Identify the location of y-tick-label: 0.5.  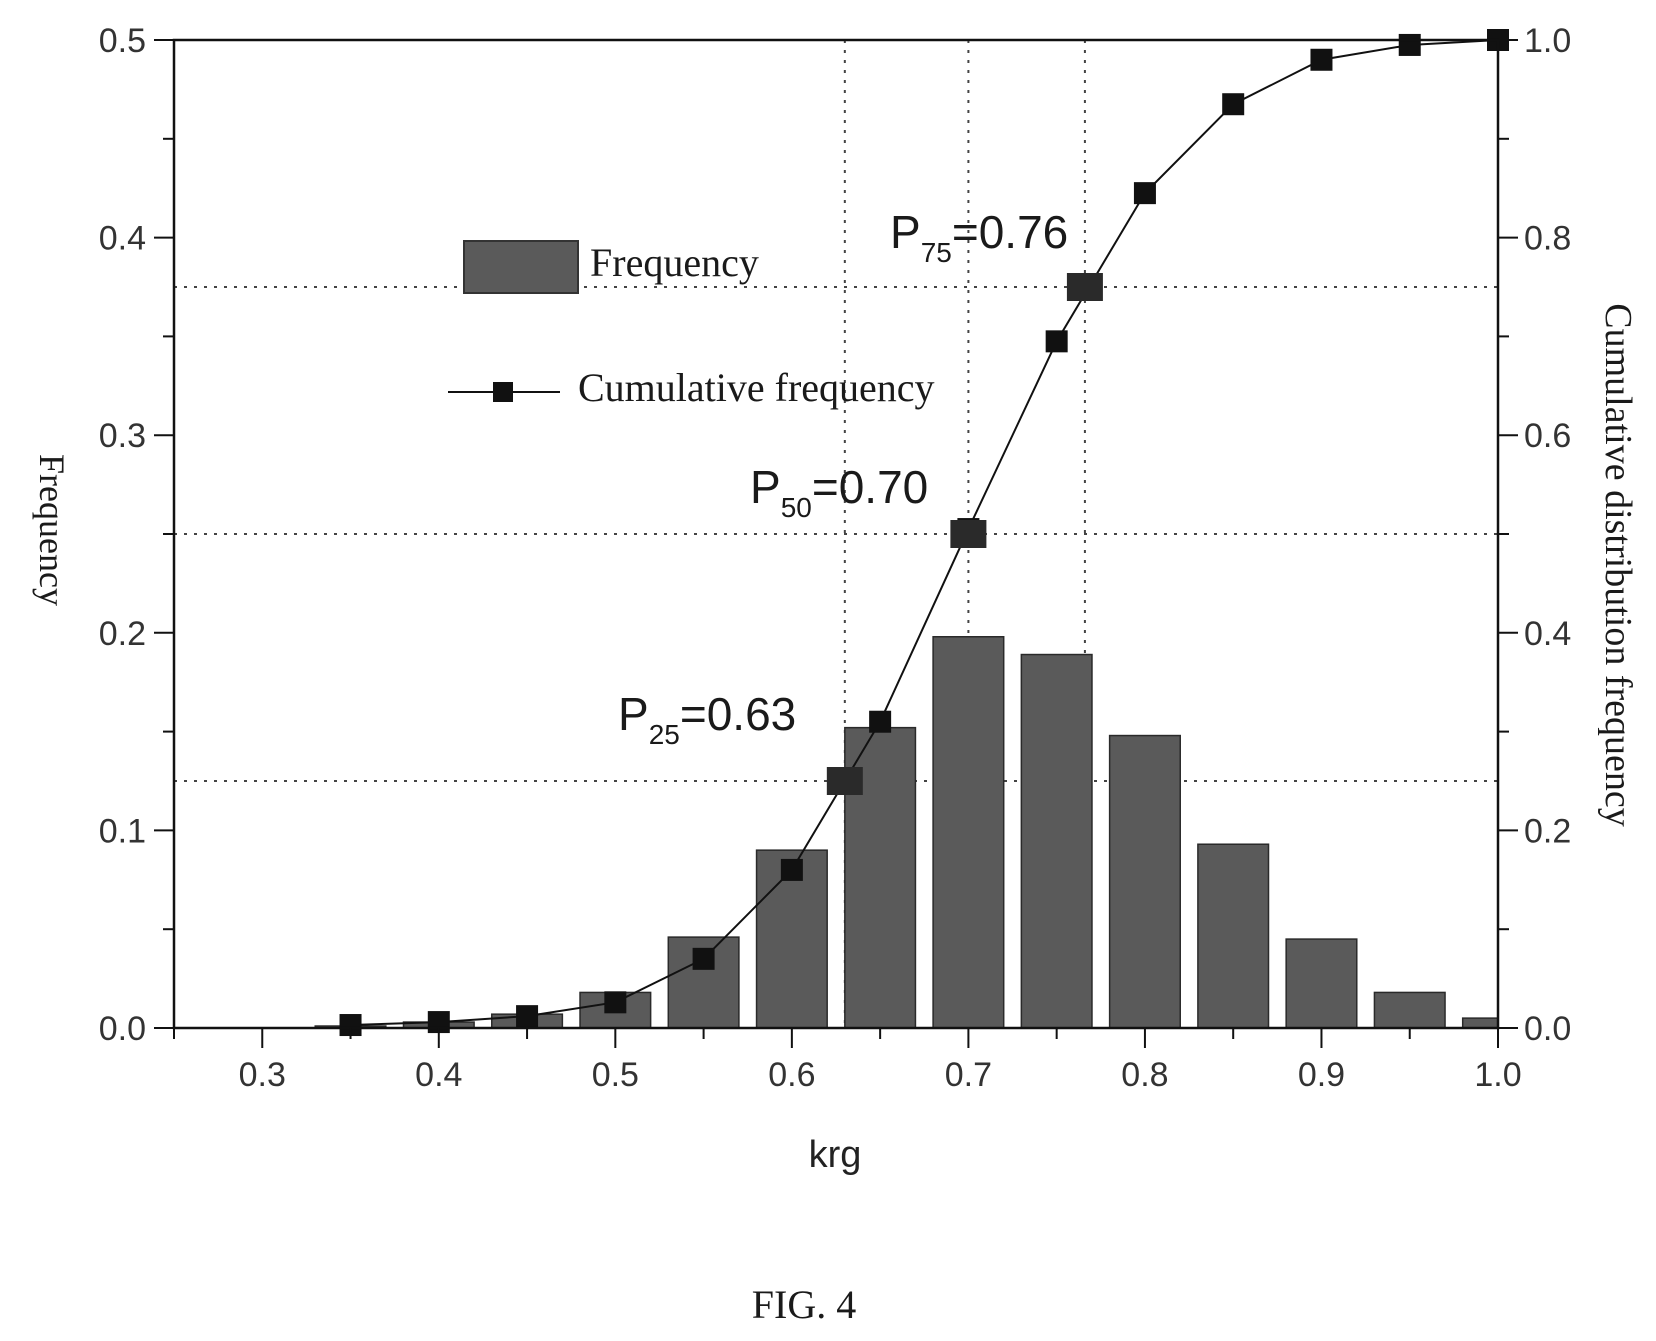
(122, 41).